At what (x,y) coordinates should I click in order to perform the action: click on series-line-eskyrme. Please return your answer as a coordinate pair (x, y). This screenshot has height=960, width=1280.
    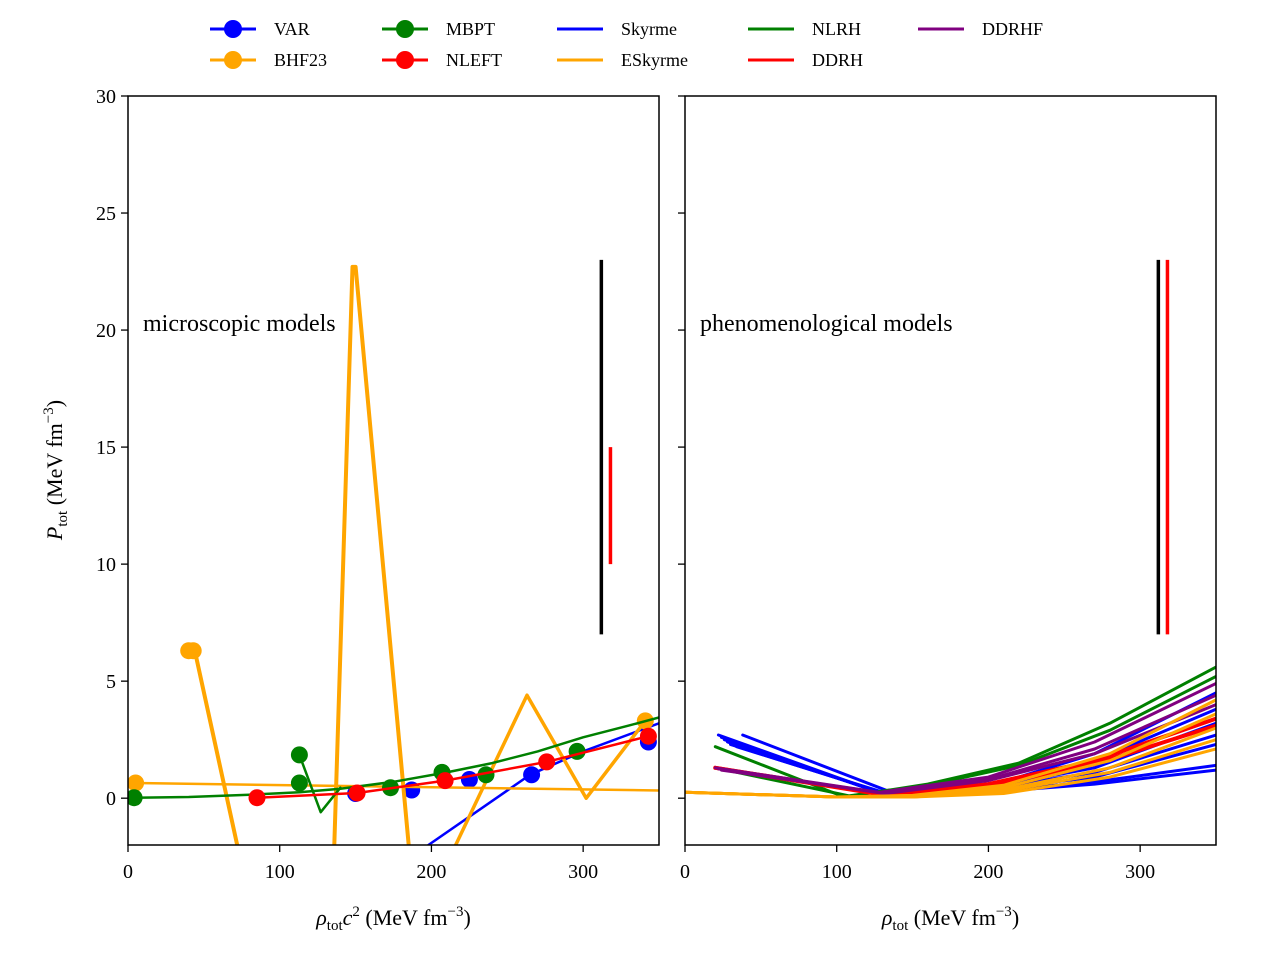
    Looking at the image, I should click on (950, 748).